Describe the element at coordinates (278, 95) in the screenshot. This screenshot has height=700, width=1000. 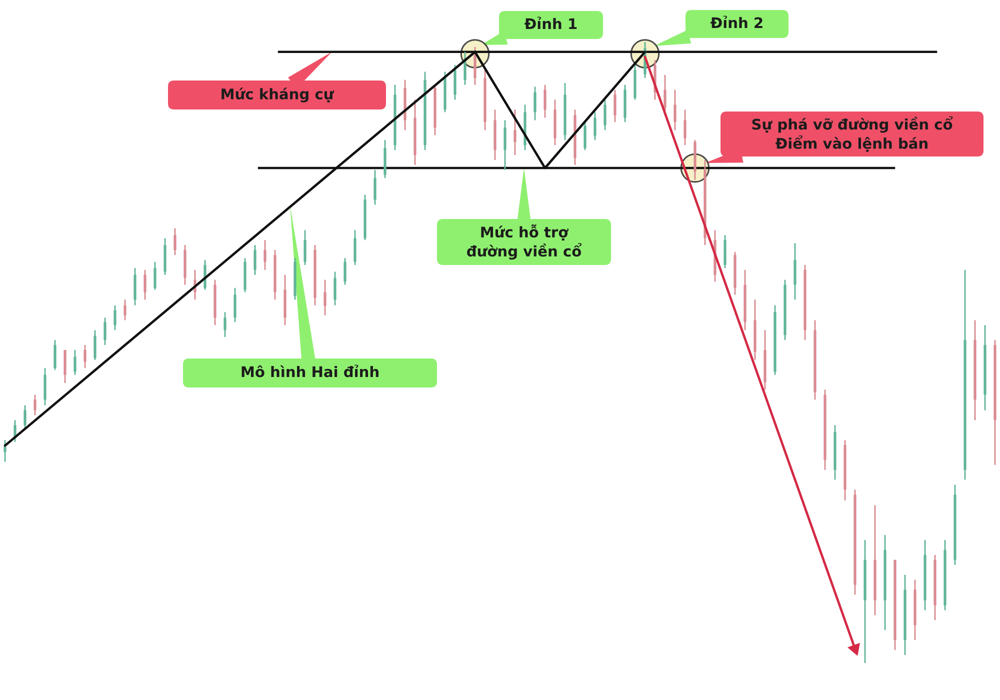
I see `ref-line-label: Mức kháng cự` at that location.